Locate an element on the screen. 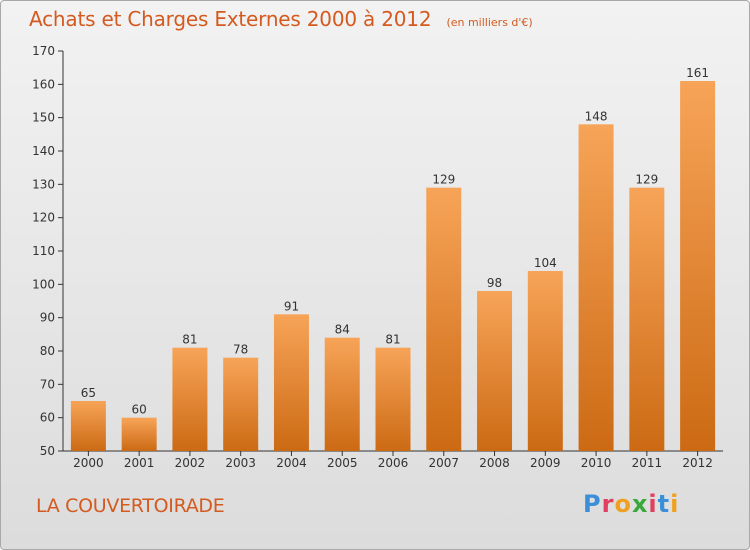 This screenshot has height=550, width=750. x-tick-label: 2002 is located at coordinates (190, 463).